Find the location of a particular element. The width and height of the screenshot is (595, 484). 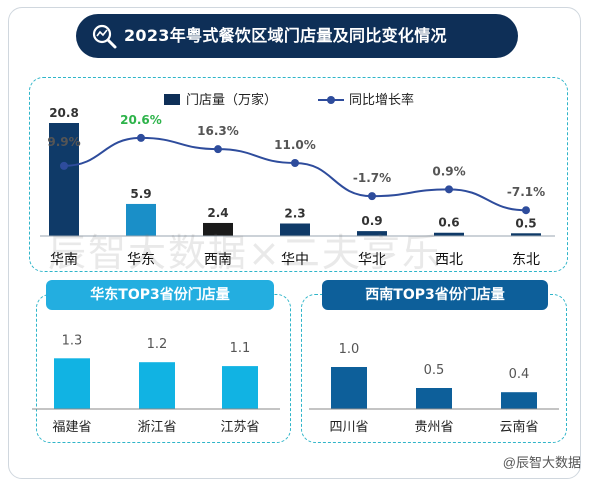

legend-label-growth: 同比增长率 is located at coordinates (381, 100).